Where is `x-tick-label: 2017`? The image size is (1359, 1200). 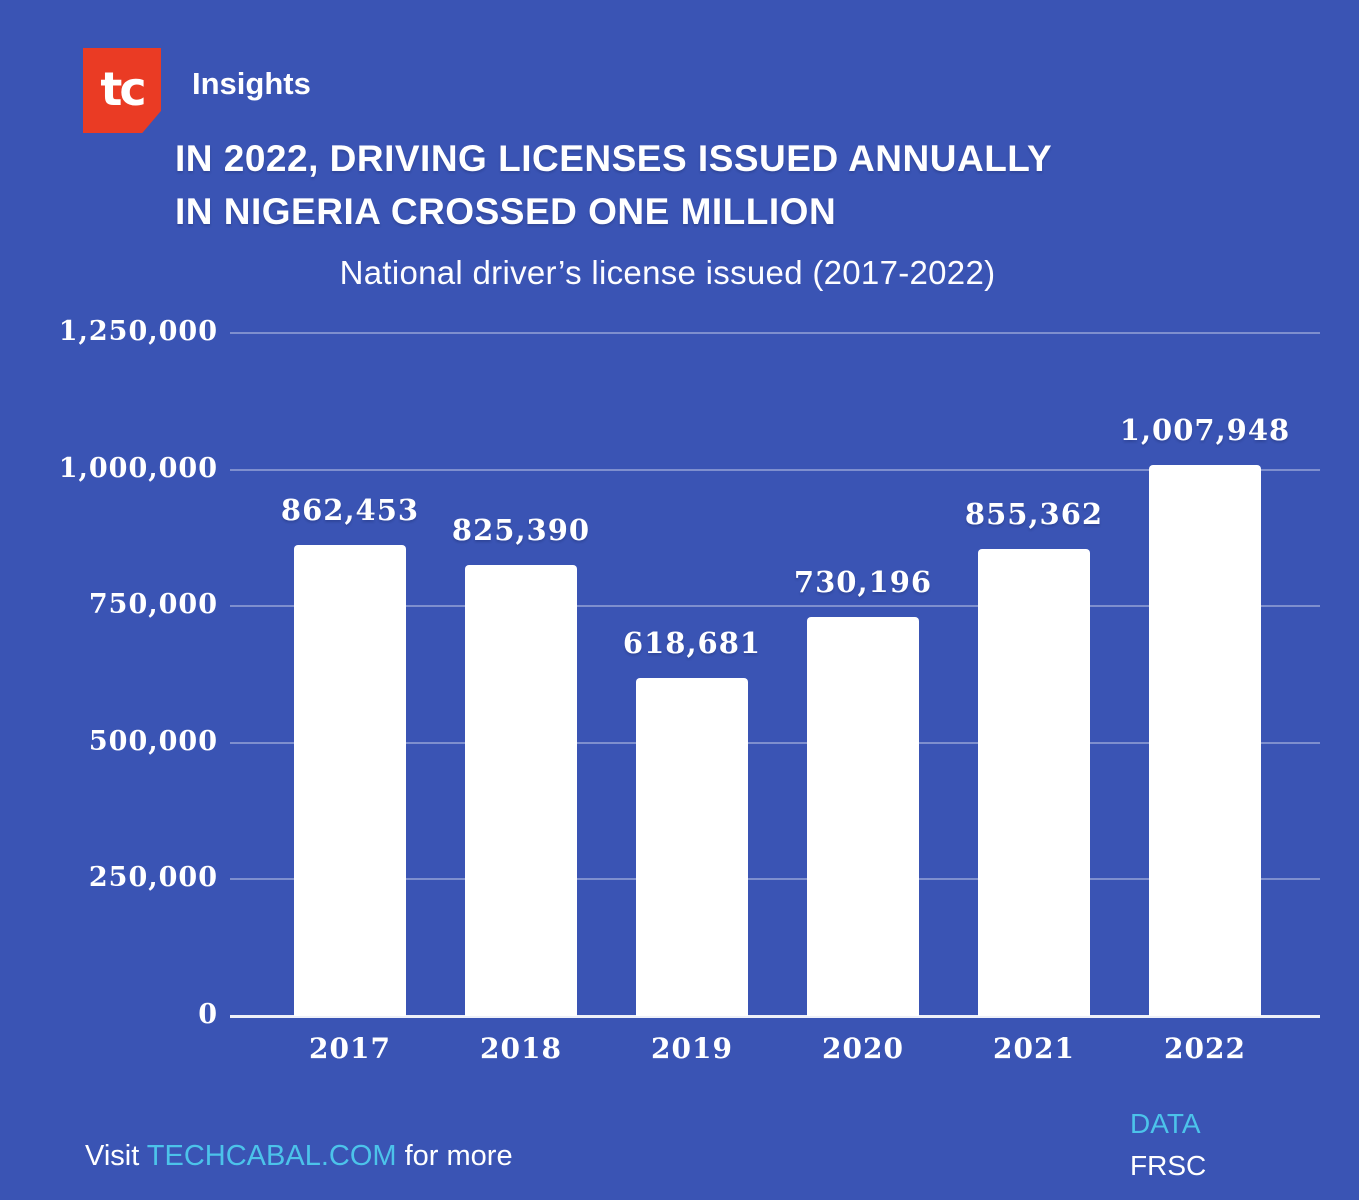 x-tick-label: 2017 is located at coordinates (350, 1048).